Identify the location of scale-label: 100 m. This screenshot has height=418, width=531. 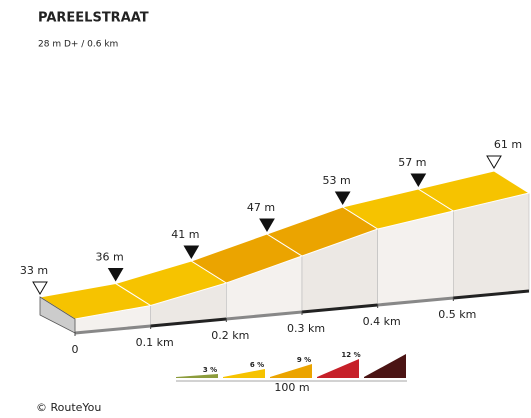
(291, 387).